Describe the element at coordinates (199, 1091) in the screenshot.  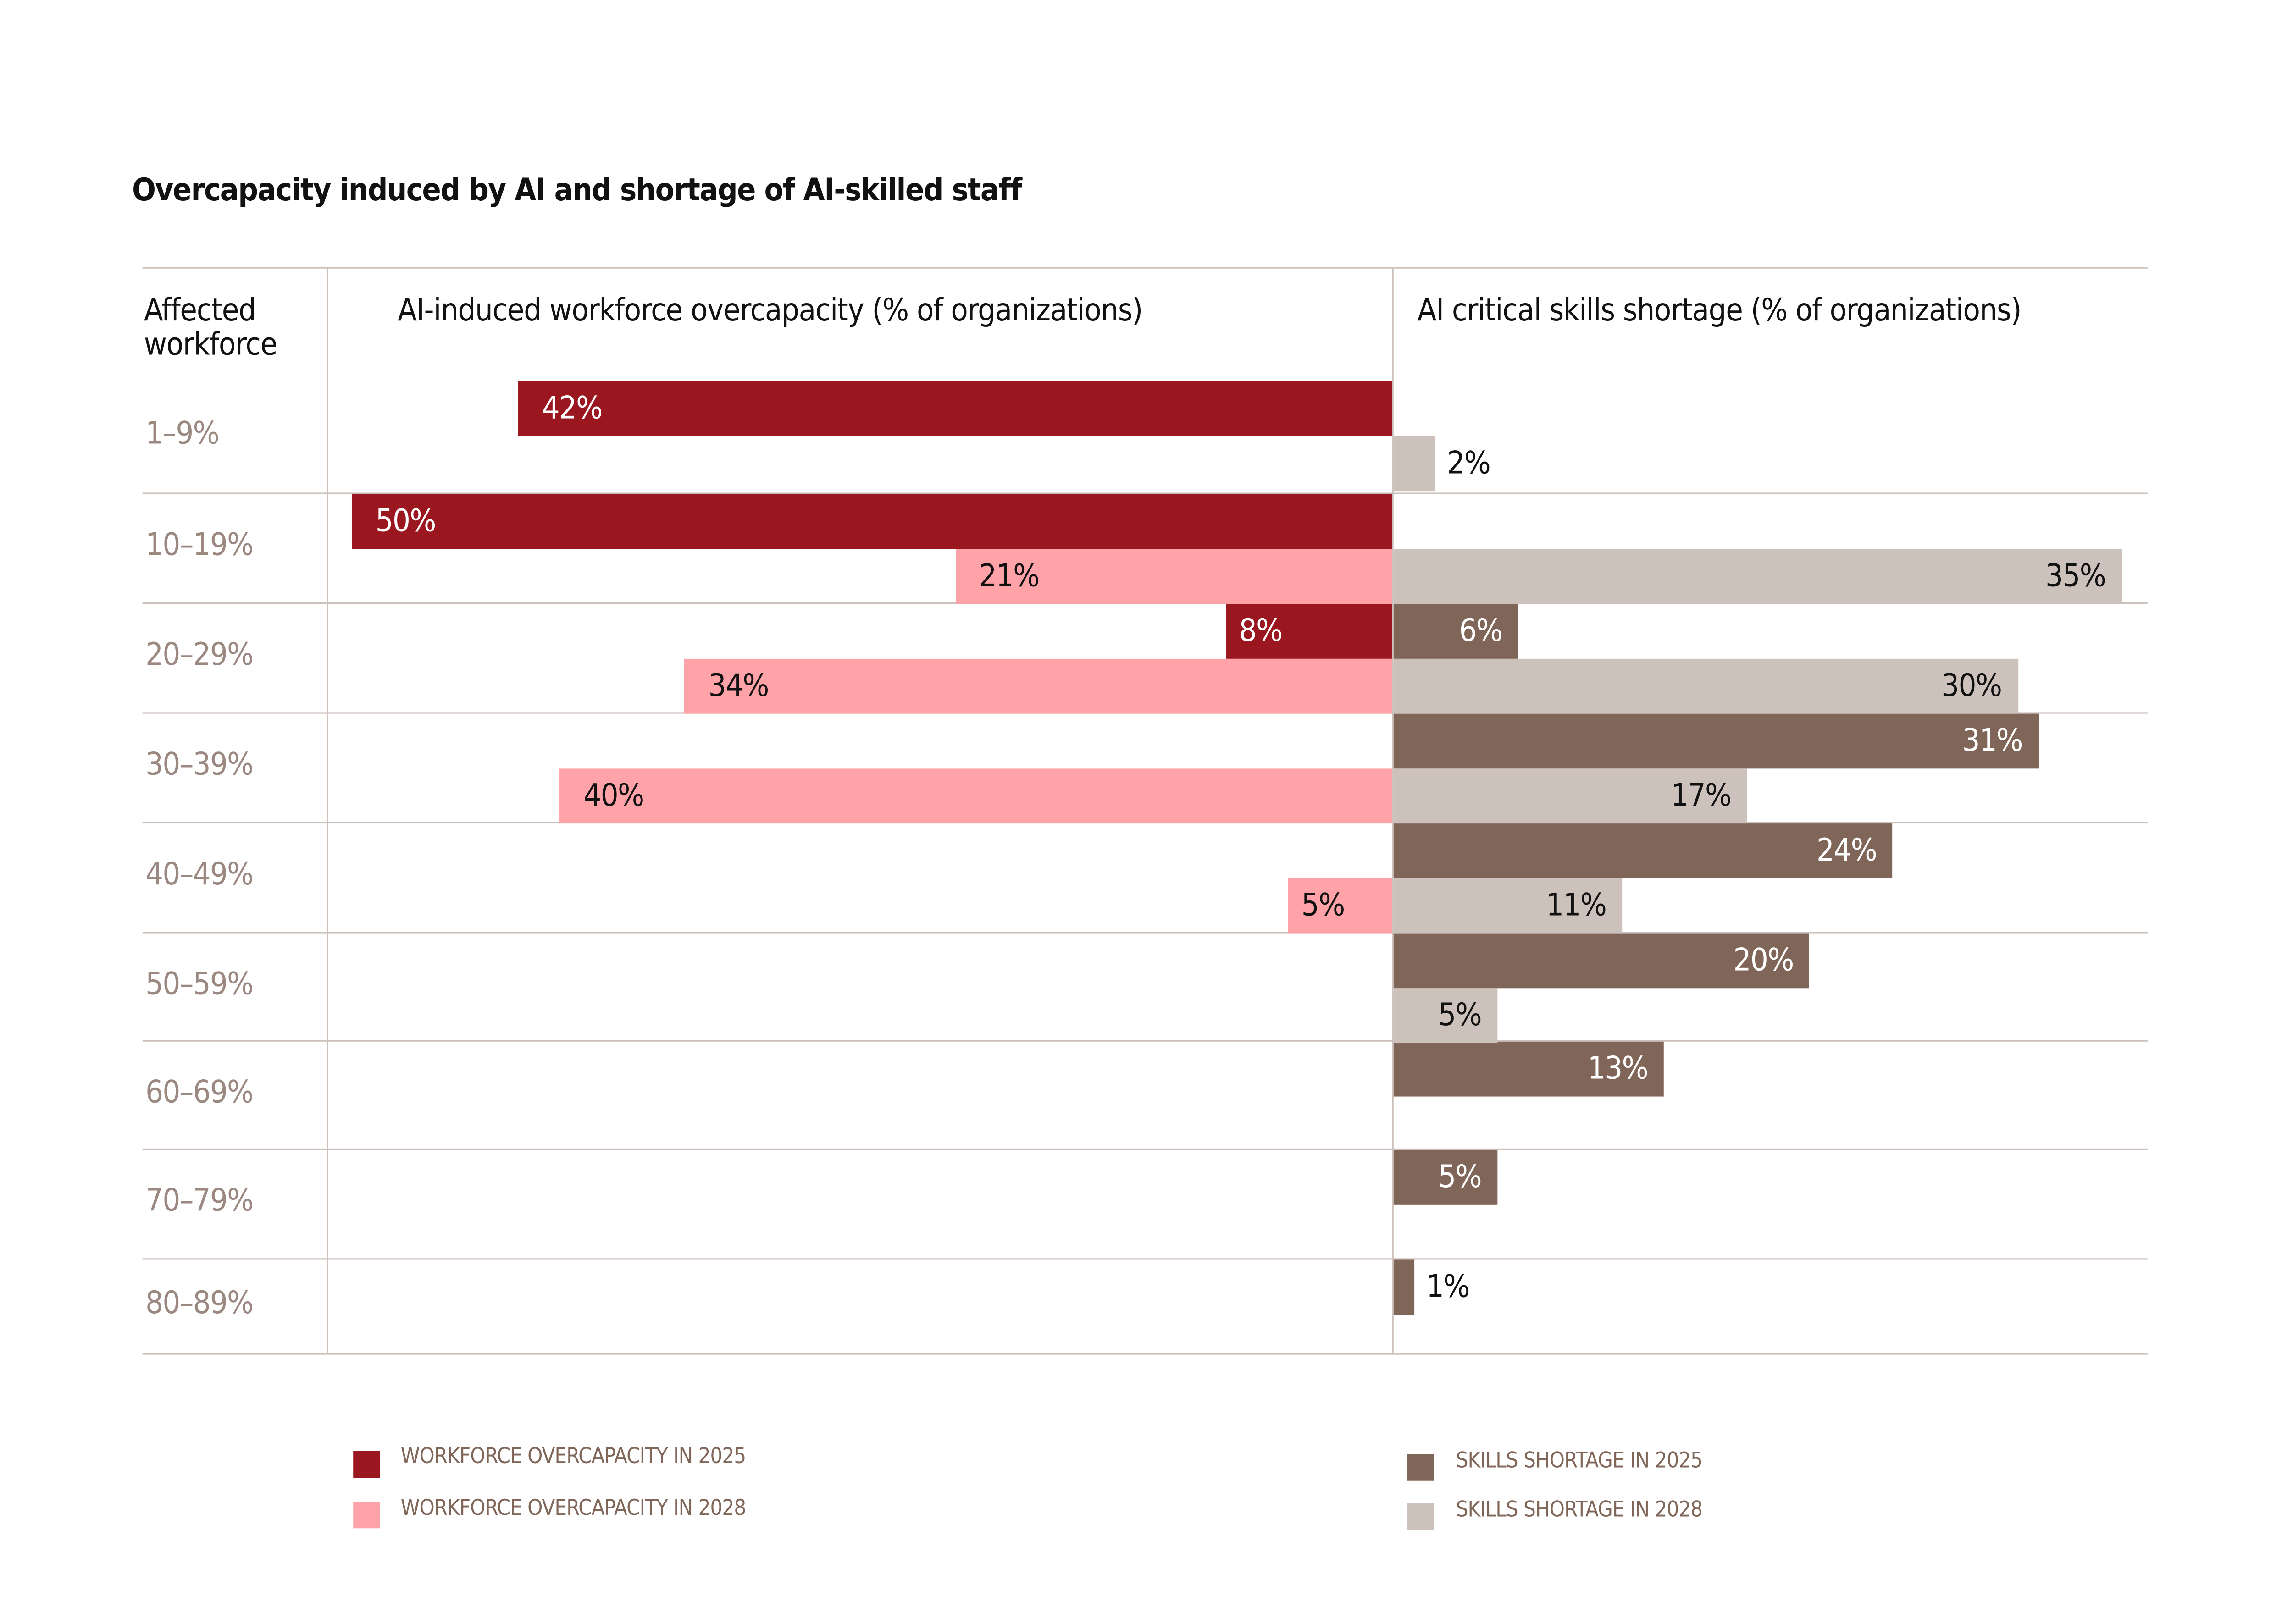
I see `row-label: 60–69%` at that location.